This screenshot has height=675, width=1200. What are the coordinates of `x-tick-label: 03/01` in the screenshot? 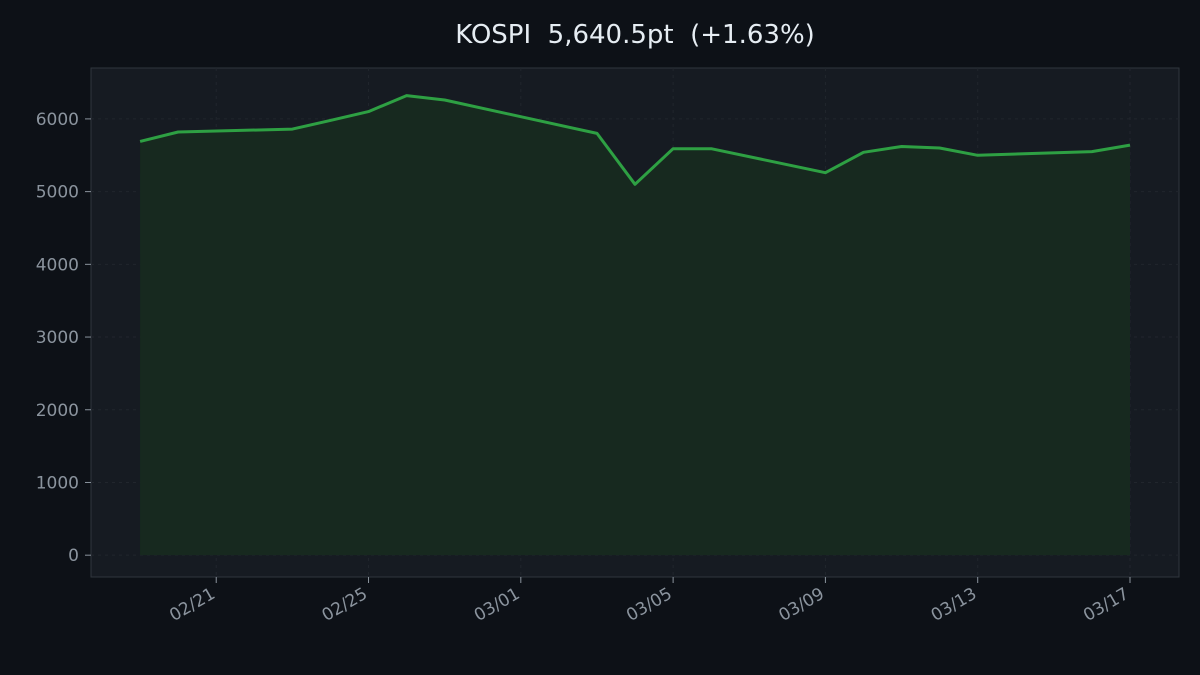 It's located at (497, 605).